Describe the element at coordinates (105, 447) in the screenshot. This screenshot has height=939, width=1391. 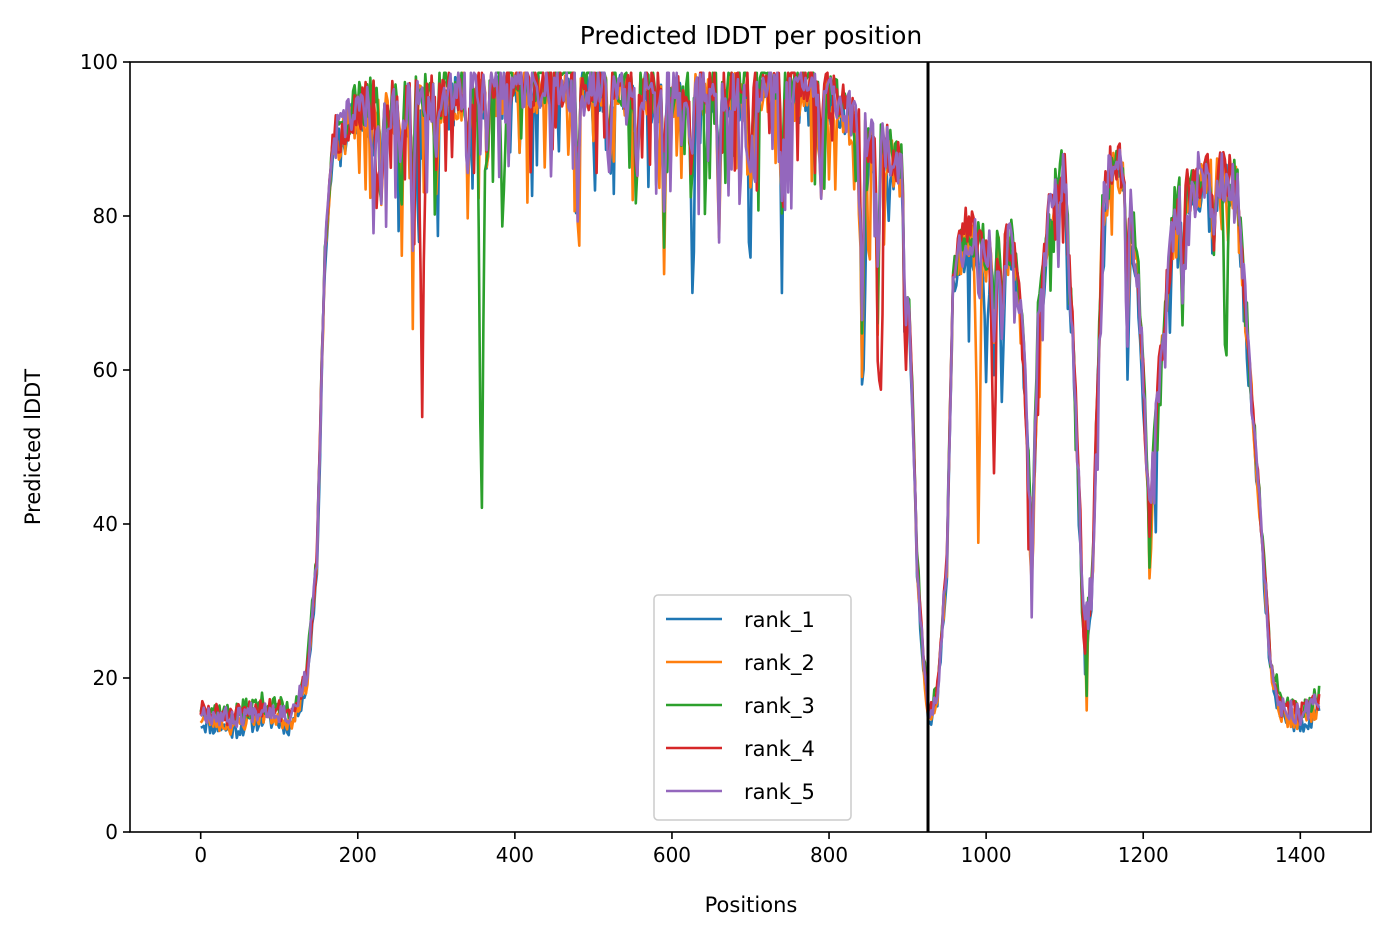
I see `y-axis-ticks: 0 20 40 60 80 100` at that location.